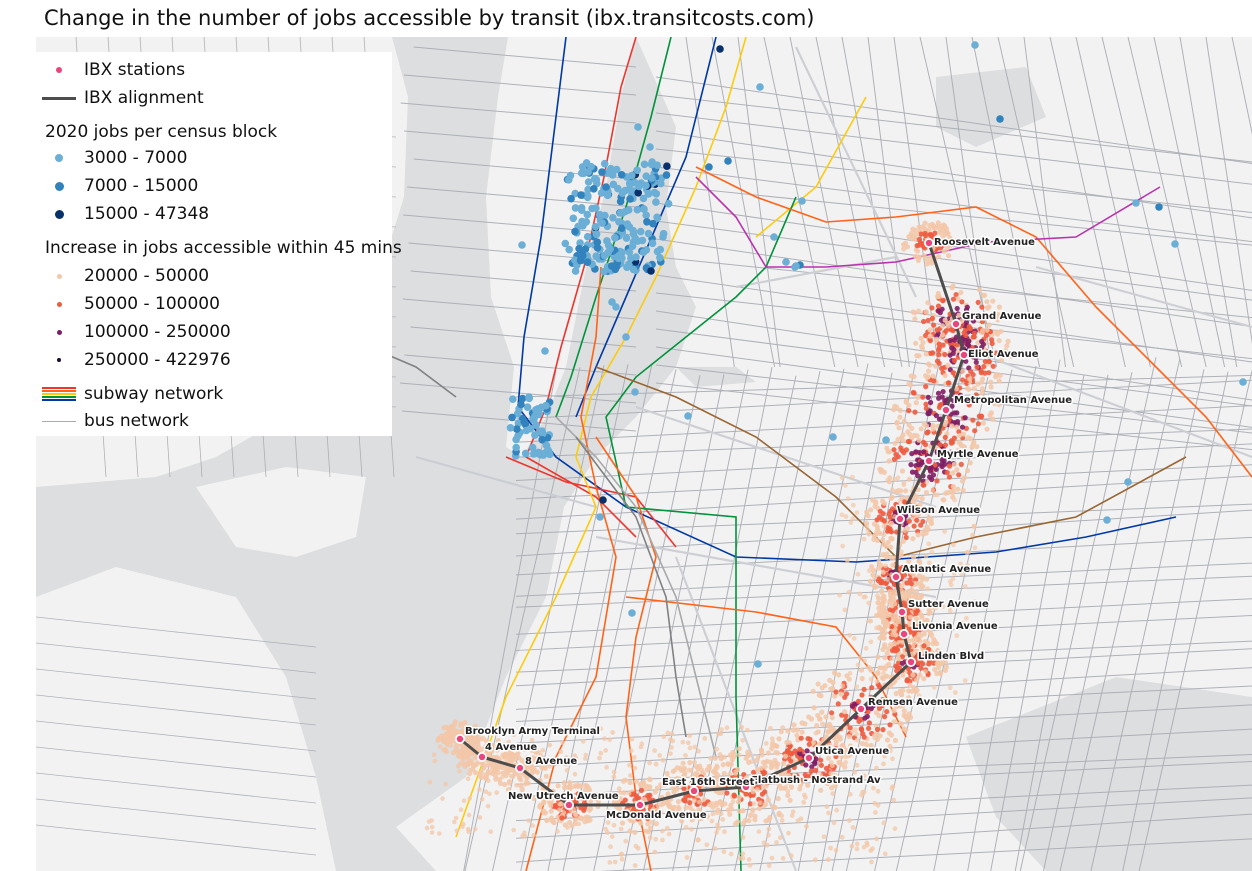  Describe the element at coordinates (852, 751) in the screenshot. I see `station-label: Utica Avenue` at that location.